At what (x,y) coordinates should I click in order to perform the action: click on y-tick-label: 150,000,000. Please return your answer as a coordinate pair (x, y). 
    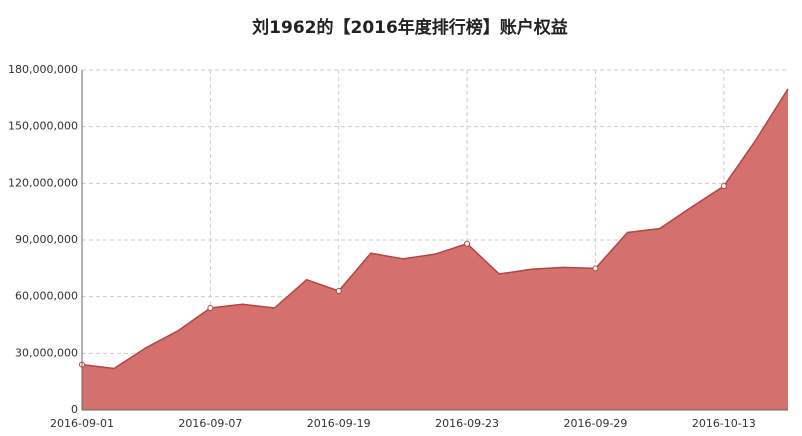
    Looking at the image, I should click on (43, 126).